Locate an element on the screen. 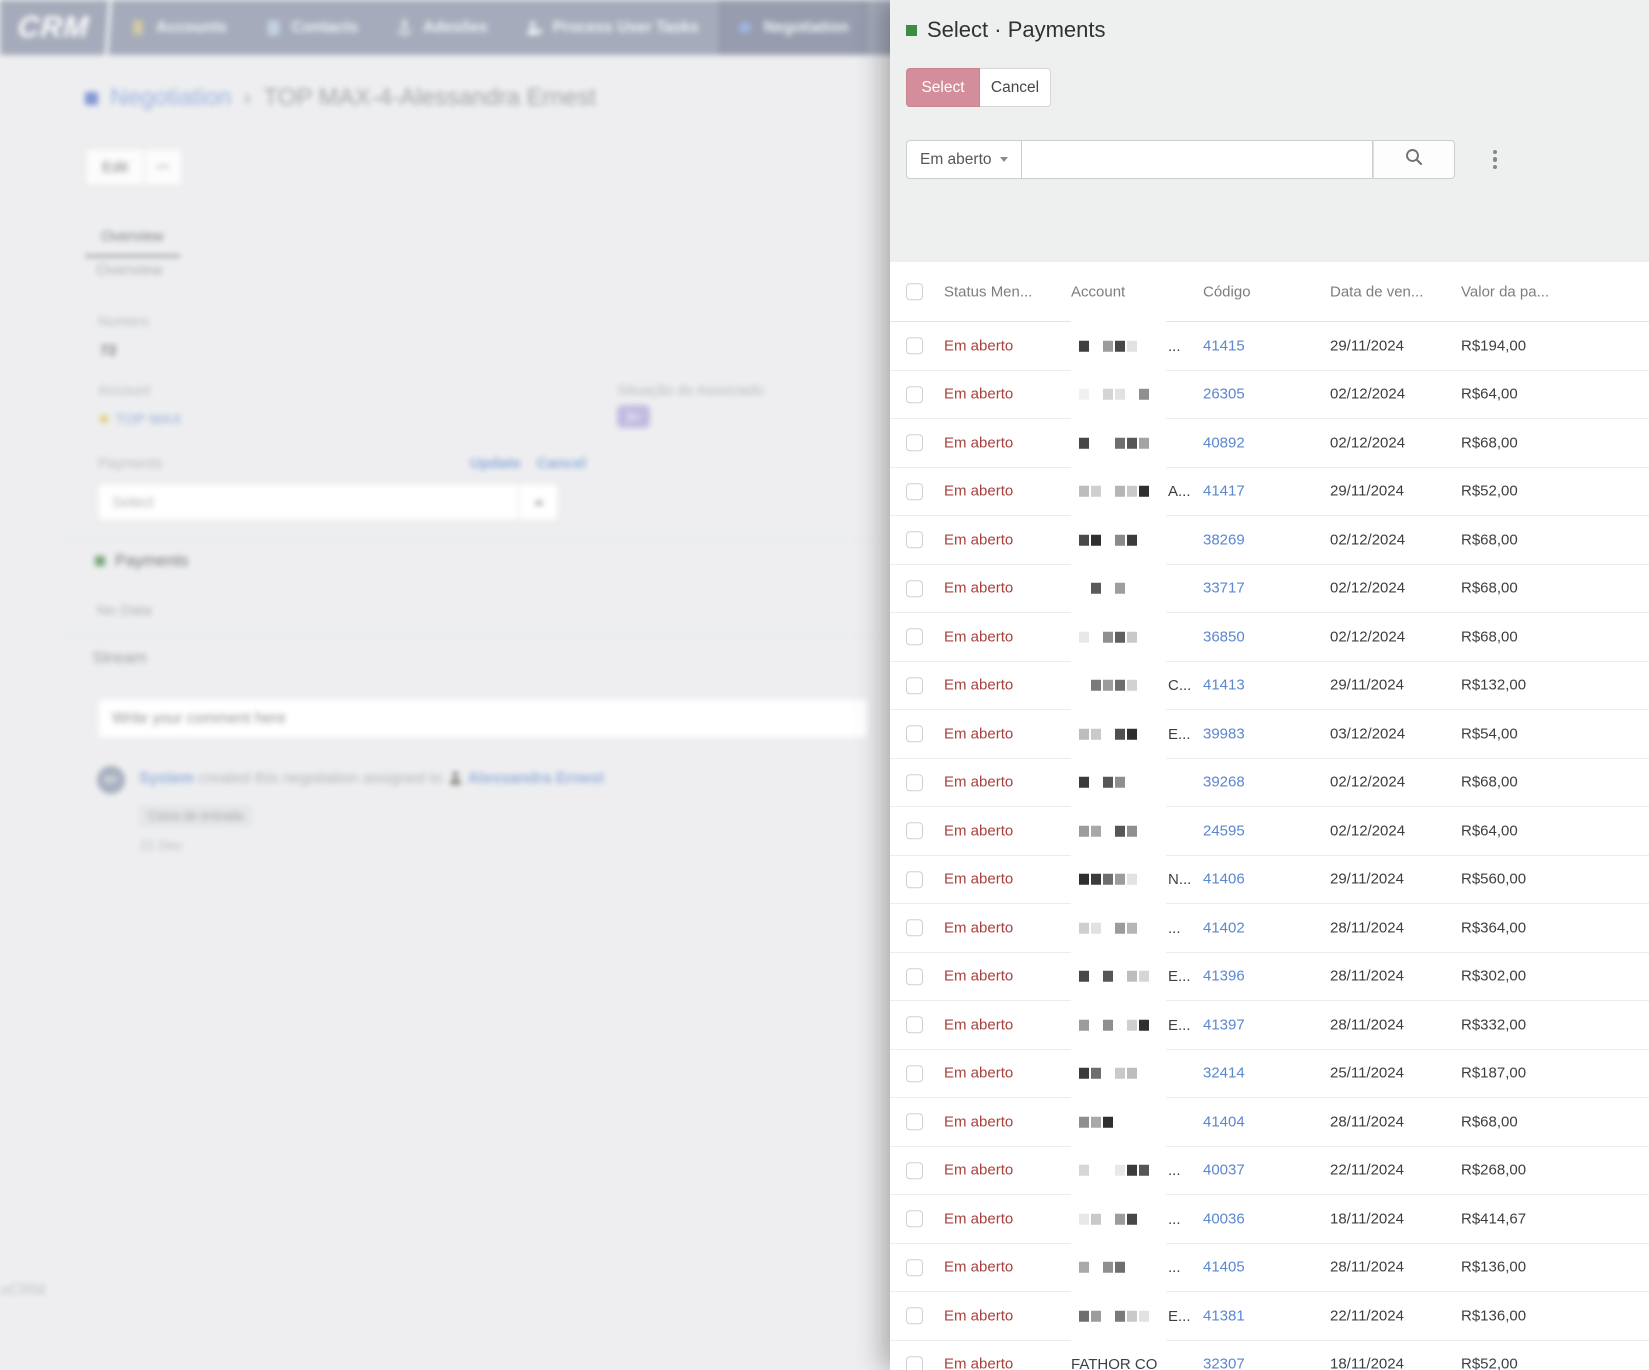  crm-logo: CRM is located at coordinates (56, 27).